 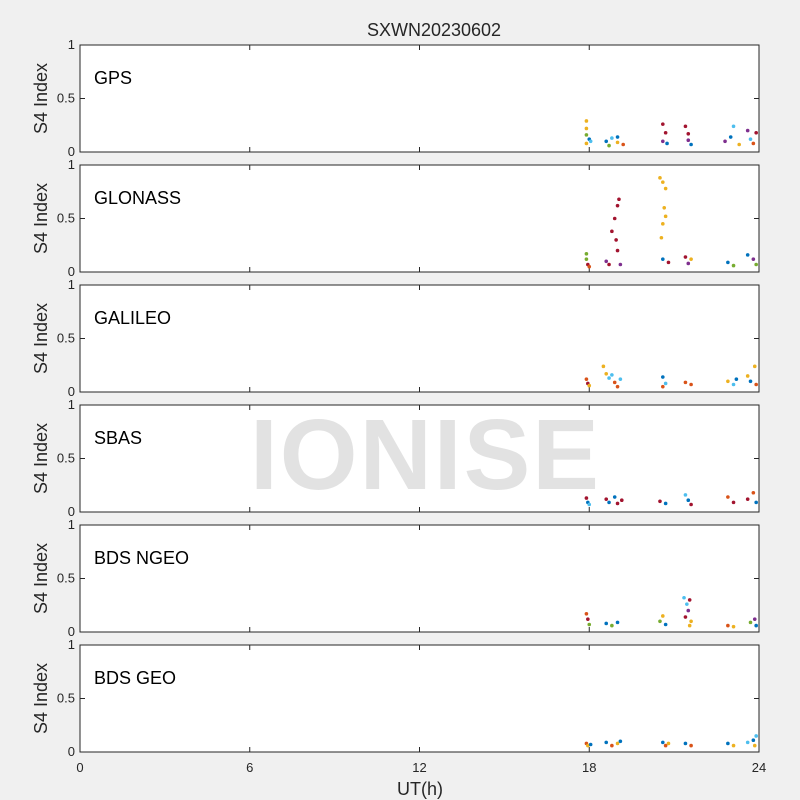 I want to click on x-tick-label: 6, so click(x=249, y=767).